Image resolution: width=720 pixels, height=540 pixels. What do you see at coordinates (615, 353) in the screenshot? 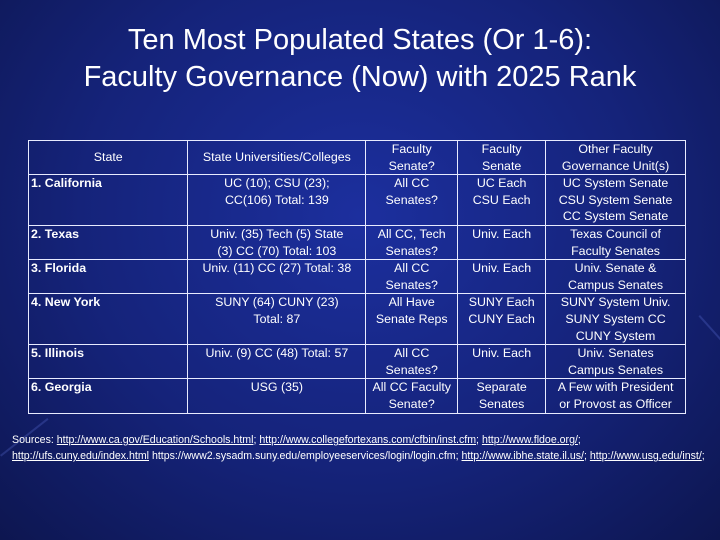
I see `cell-text-line: Univ. Senates` at bounding box center [615, 353].